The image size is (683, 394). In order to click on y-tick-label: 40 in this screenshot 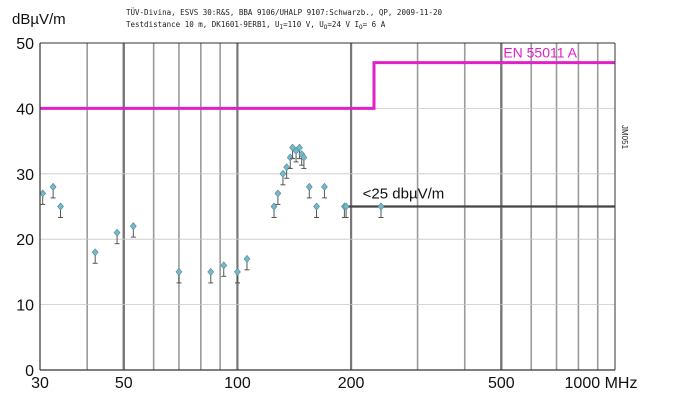, I will do `click(25, 109)`.